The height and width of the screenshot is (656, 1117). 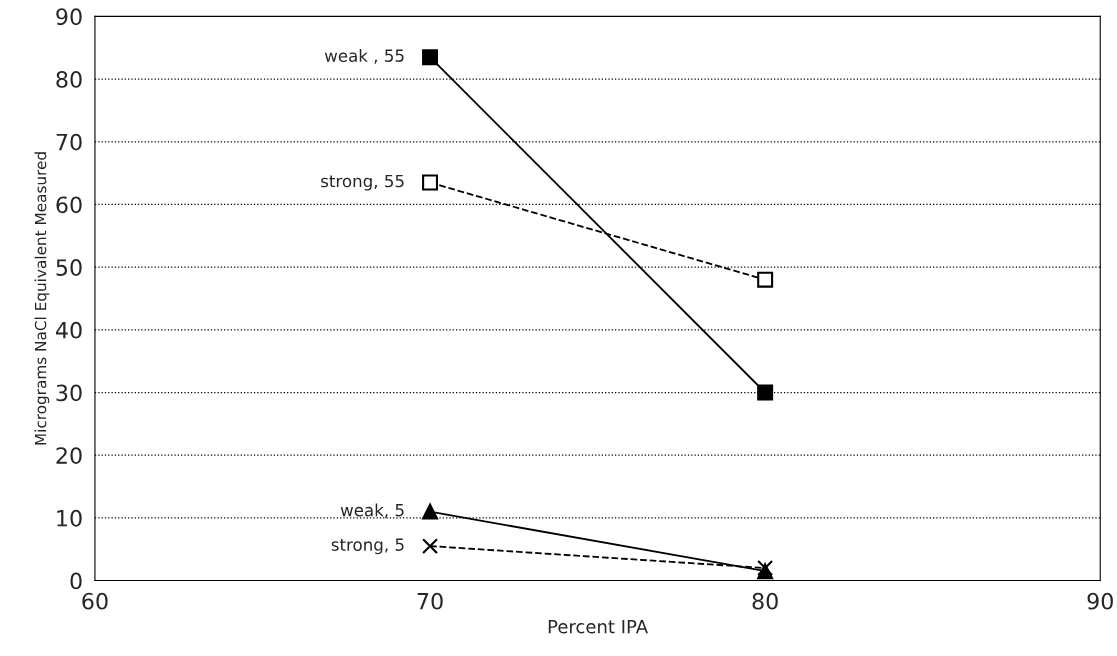 What do you see at coordinates (364, 56) in the screenshot?
I see `series-label: weak , 55` at bounding box center [364, 56].